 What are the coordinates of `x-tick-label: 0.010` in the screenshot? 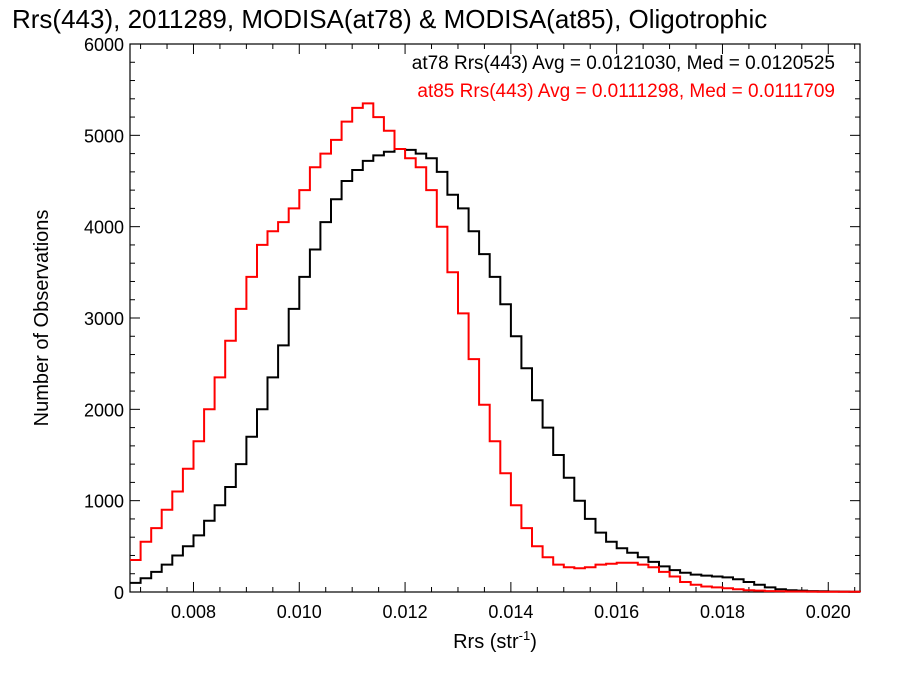 It's located at (299, 612).